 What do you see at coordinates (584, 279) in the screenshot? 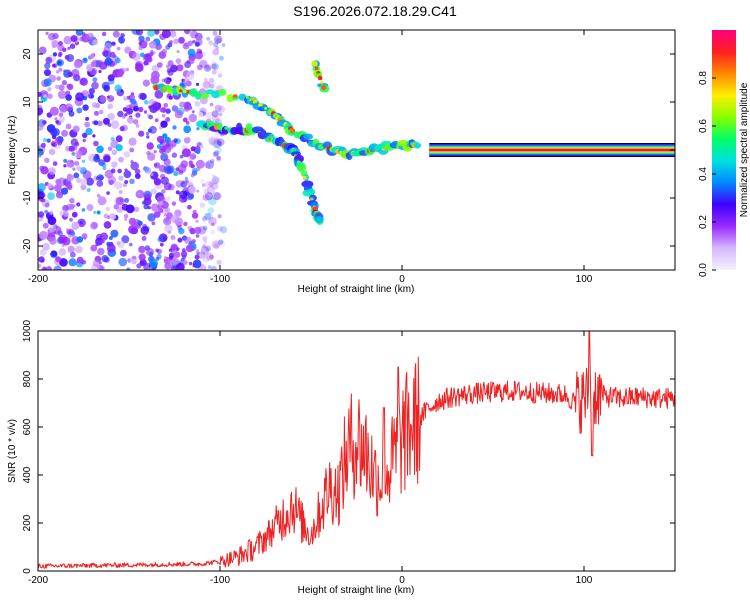
I see `x-tick-label: 100` at bounding box center [584, 279].